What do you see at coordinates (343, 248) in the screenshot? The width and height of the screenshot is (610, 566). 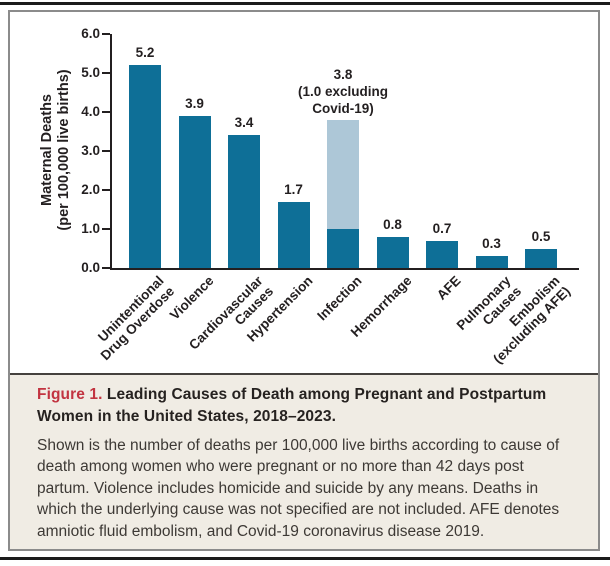 I see `bar-infection-non-covid` at bounding box center [343, 248].